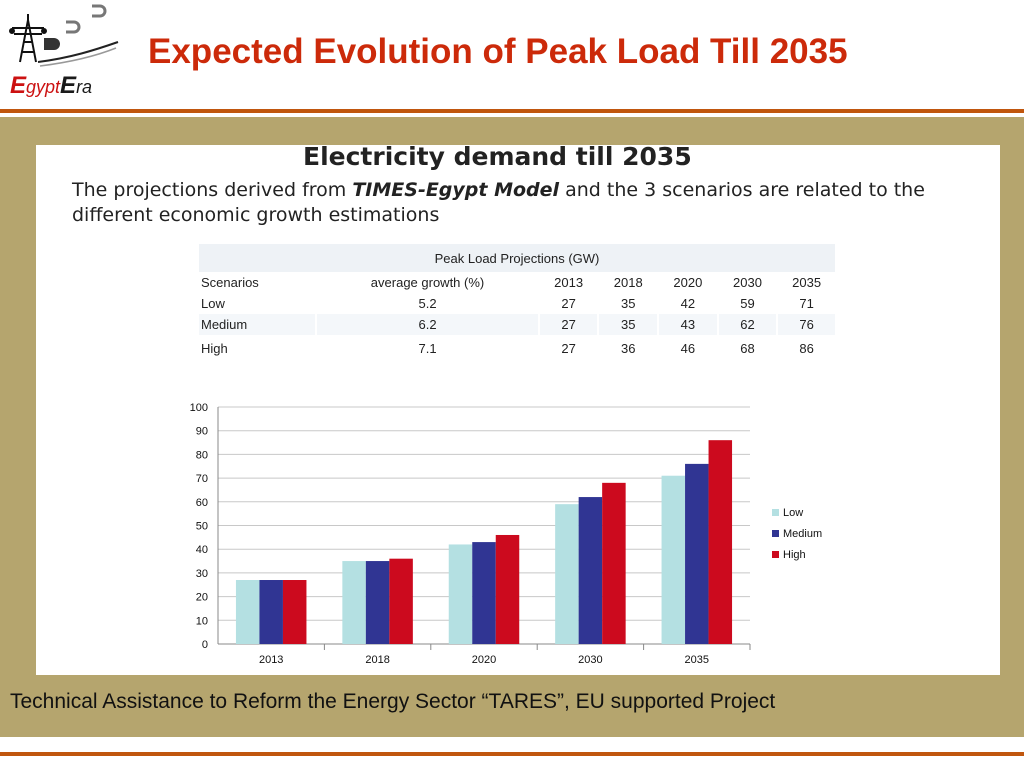  I want to click on logo-wordmark: EgyptEra, so click(51, 86).